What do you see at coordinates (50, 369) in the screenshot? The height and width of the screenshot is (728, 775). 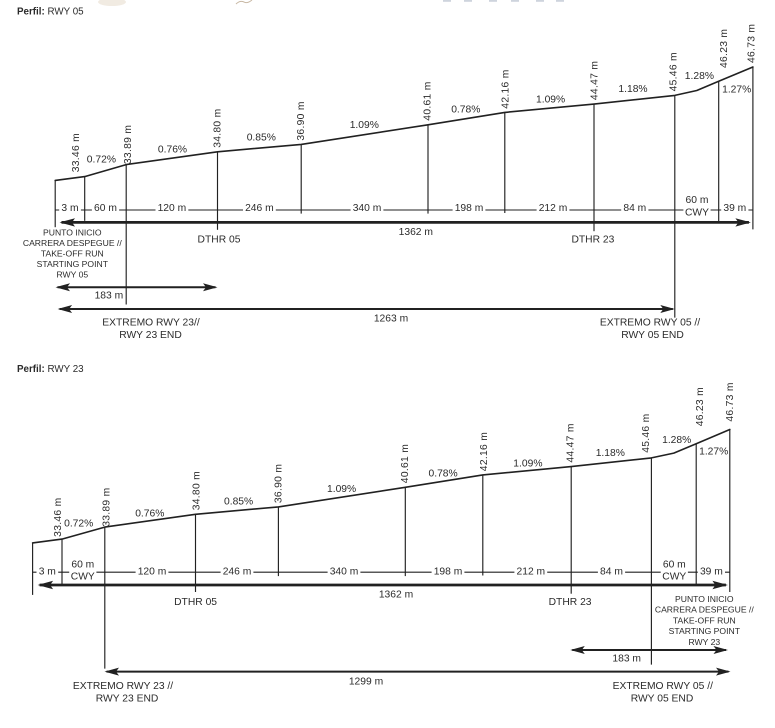 I see `svg-text: Perfil: RWY 23` at bounding box center [50, 369].